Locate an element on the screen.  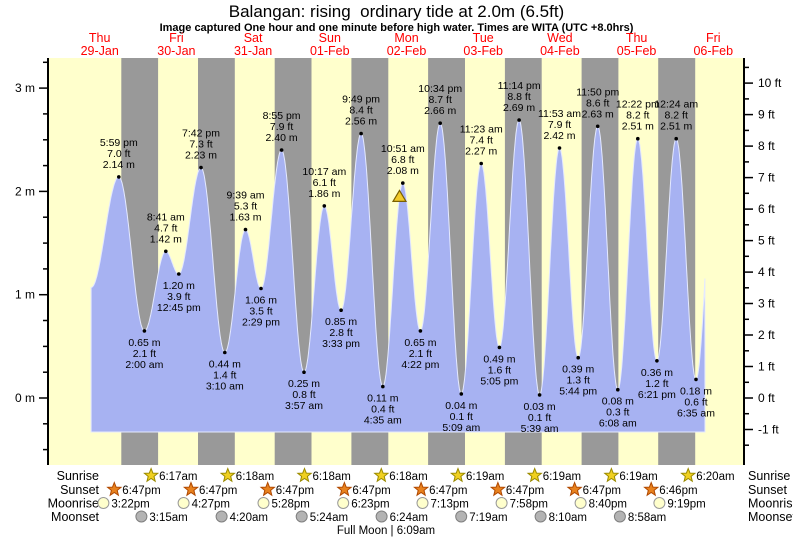
low-tide-label-line: 0.3 ft is located at coordinates (617, 413).